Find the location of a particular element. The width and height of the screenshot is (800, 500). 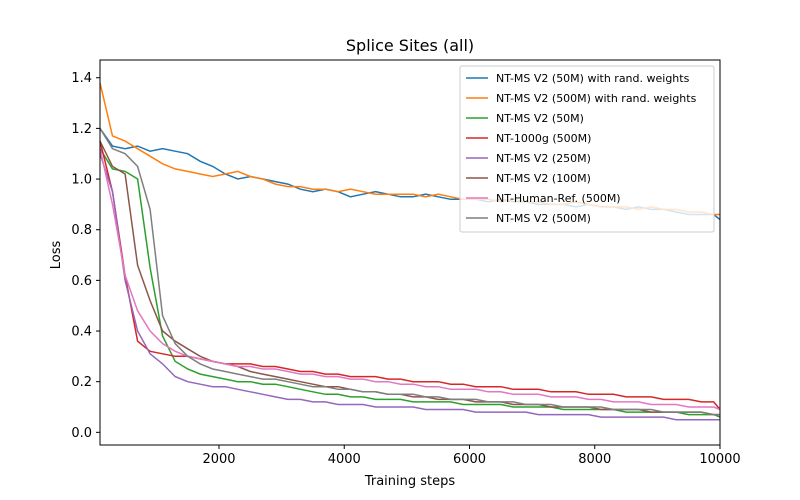

y-axis-label: Loss is located at coordinates (56, 255).